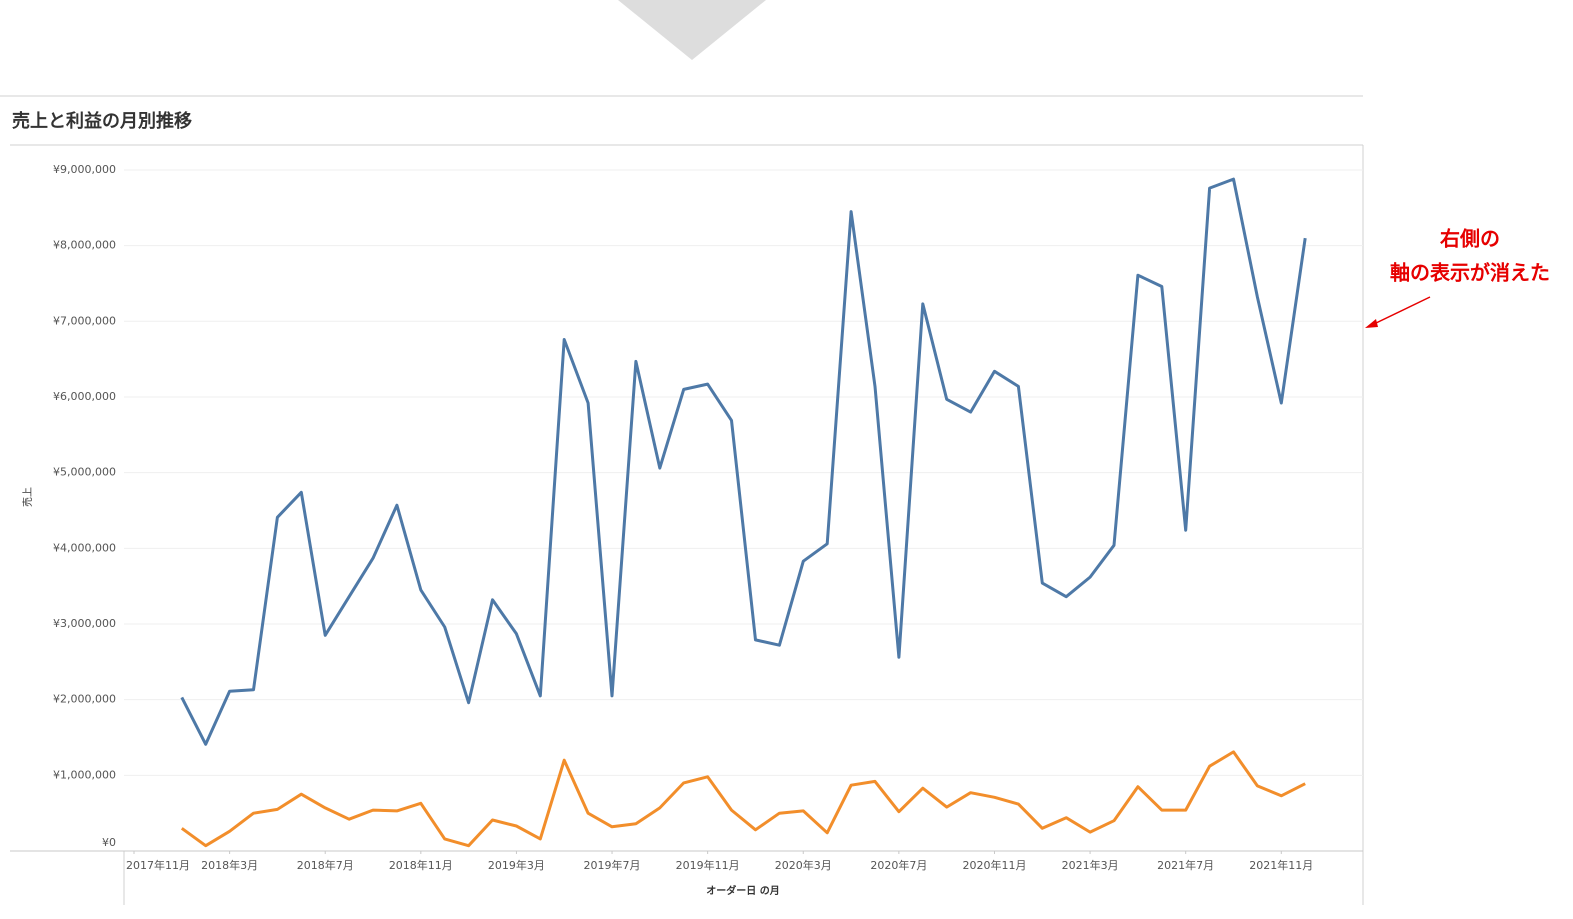 This screenshot has width=1573, height=919. I want to click on x-tick-label: 2019年3月, so click(516, 865).